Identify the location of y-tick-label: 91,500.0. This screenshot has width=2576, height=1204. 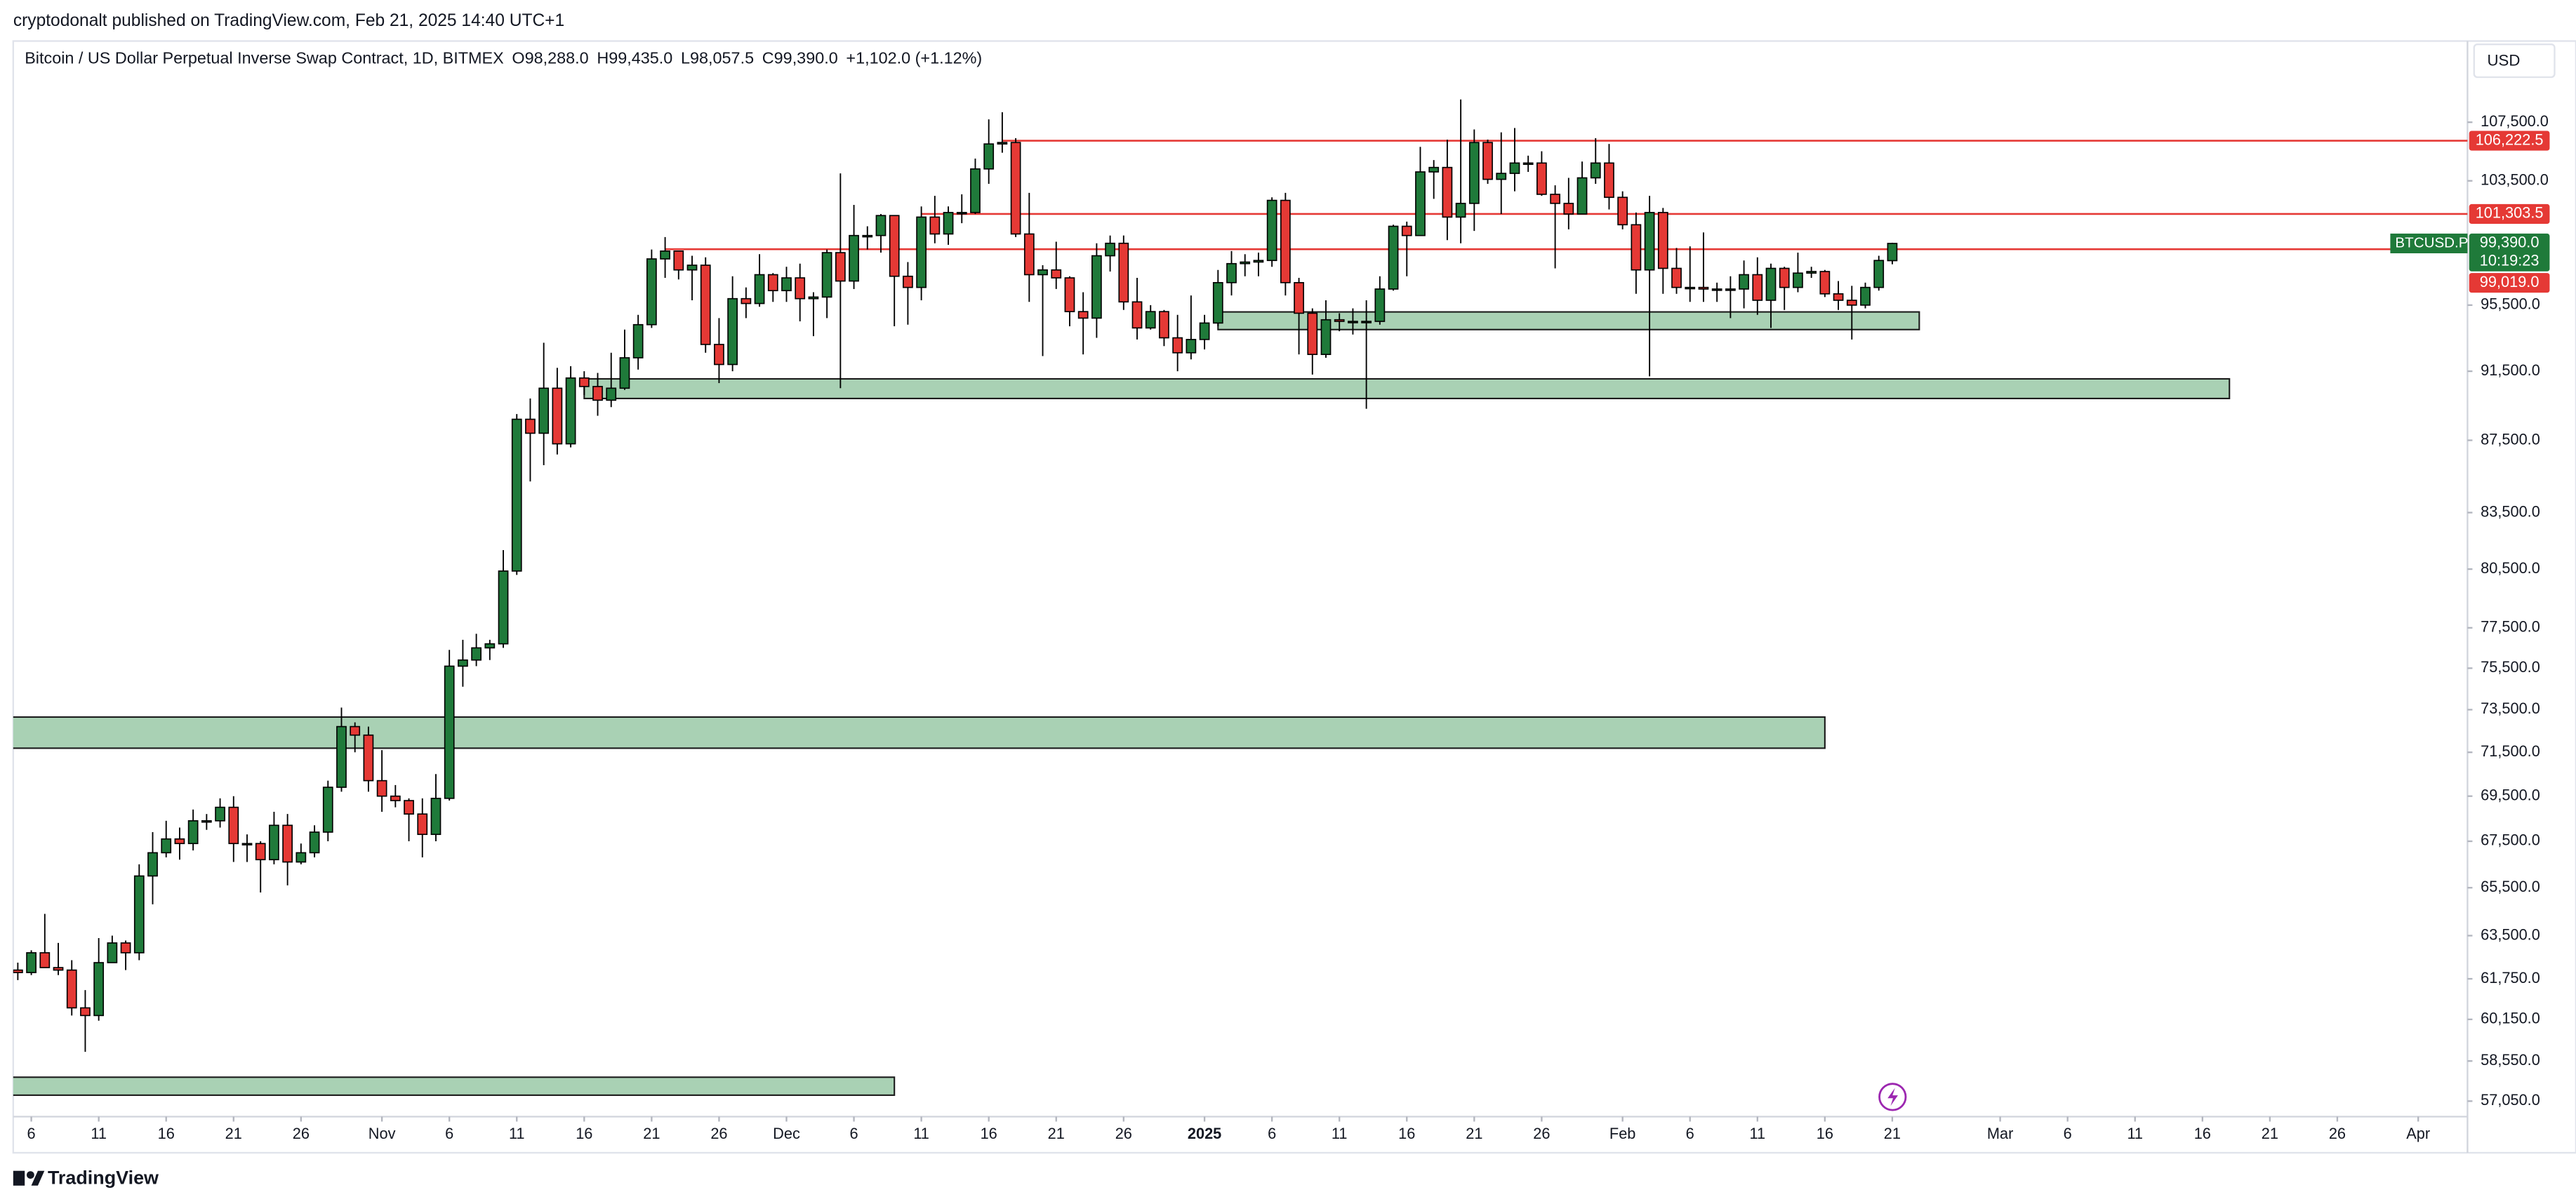
(2510, 370).